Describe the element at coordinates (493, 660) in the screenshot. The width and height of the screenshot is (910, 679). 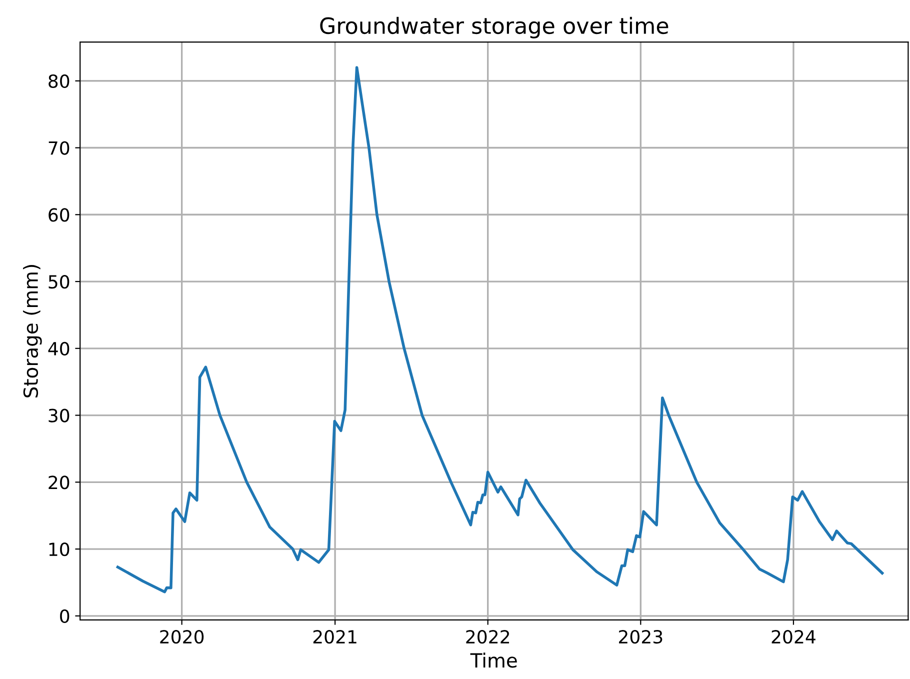
I see `x-axis-title: Time` at that location.